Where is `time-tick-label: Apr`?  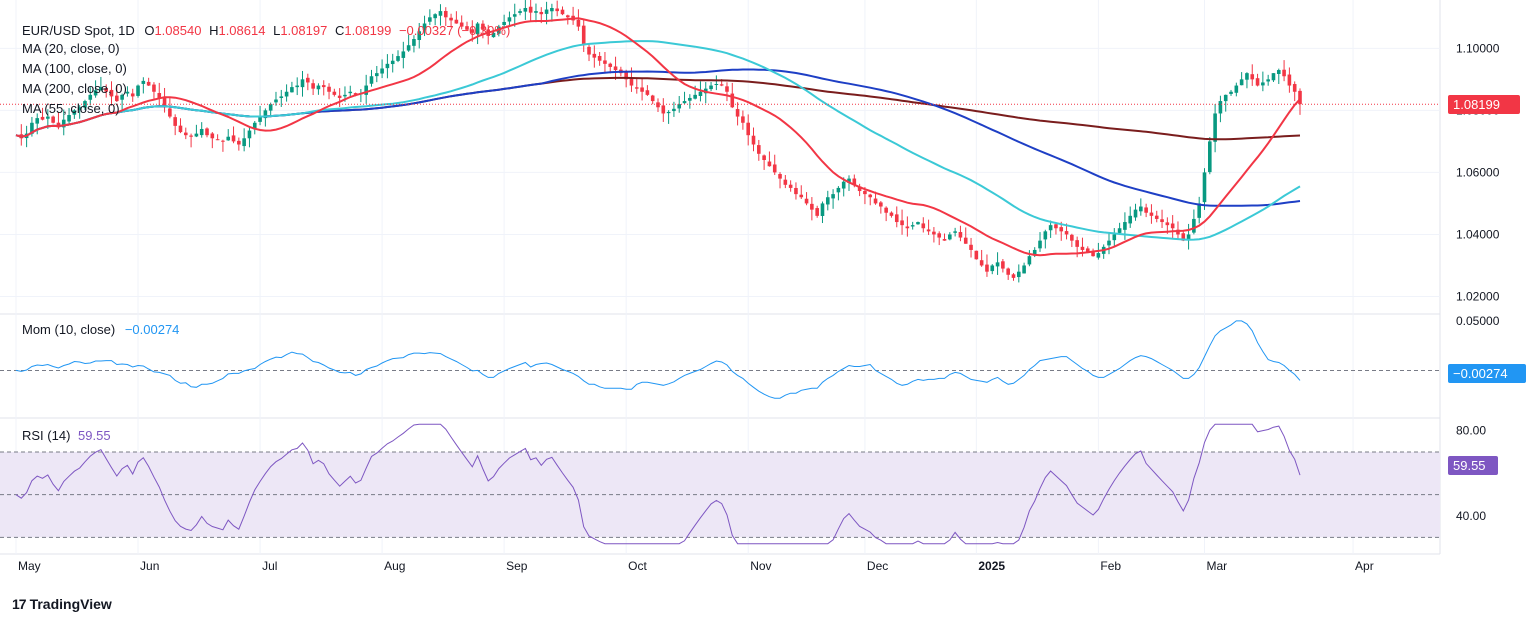
time-tick-label: Apr is located at coordinates (1364, 566).